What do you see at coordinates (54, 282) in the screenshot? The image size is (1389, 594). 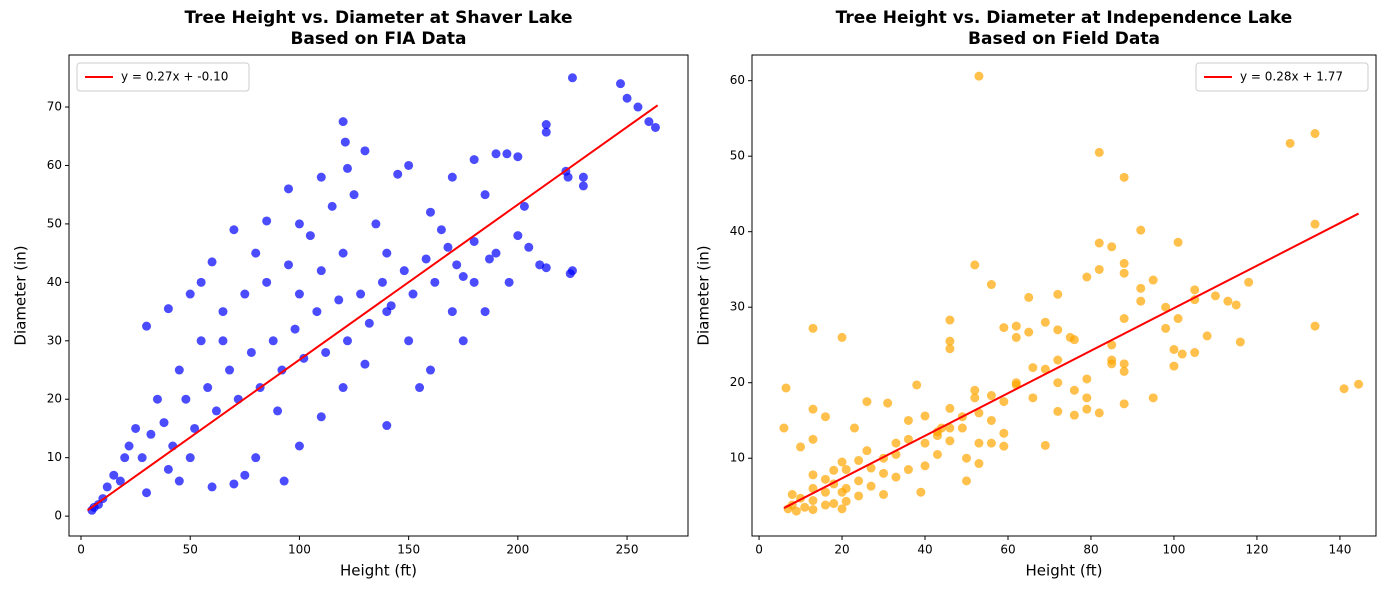 I see `y-tick-label: 40` at bounding box center [54, 282].